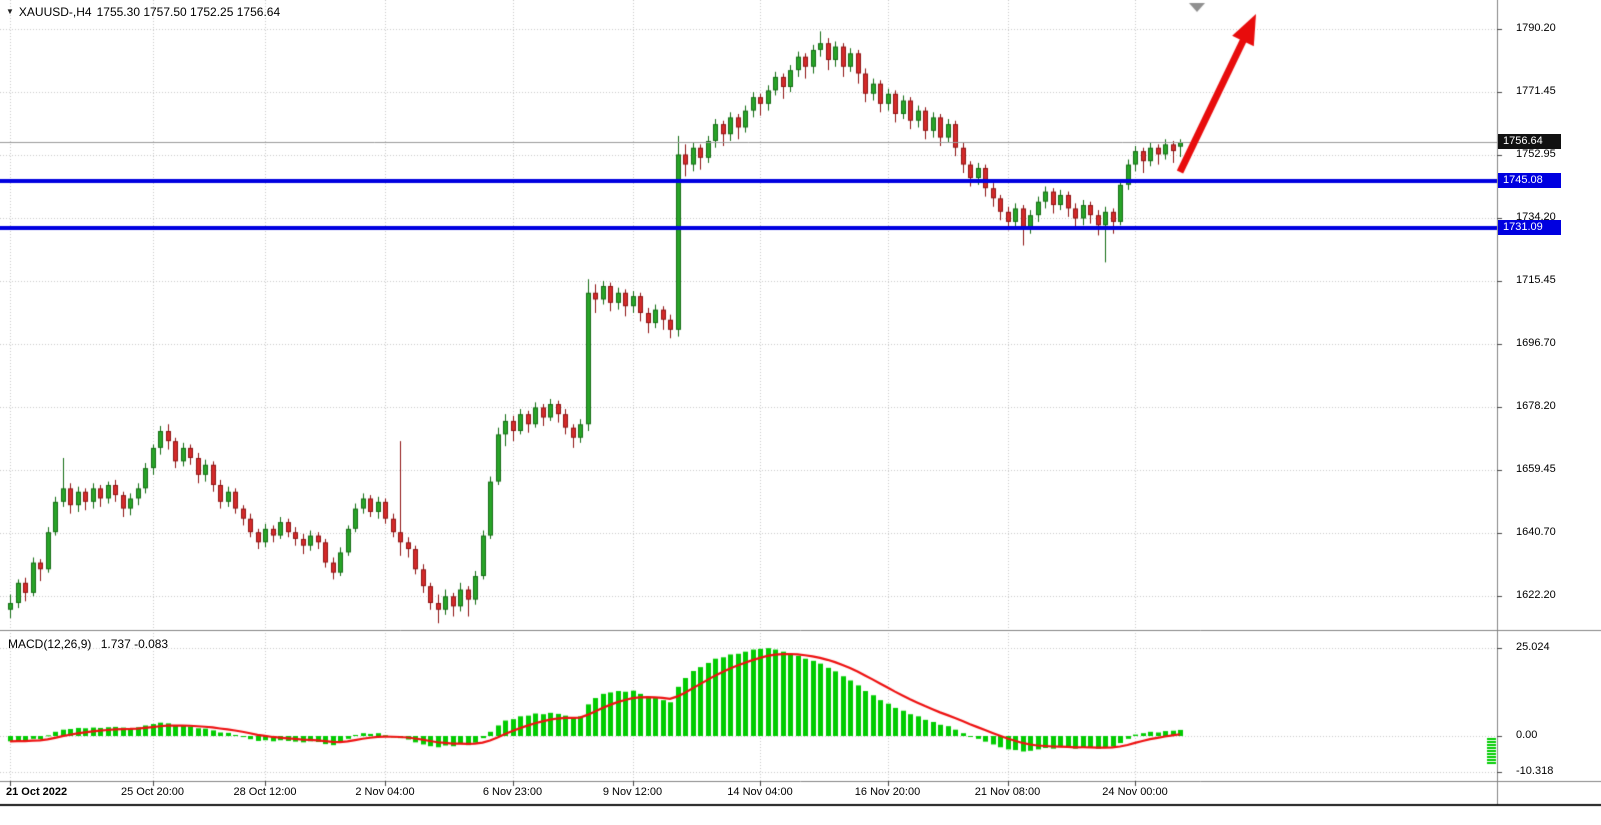 This screenshot has height=825, width=1601. What do you see at coordinates (10, 11) in the screenshot?
I see `symbol-dropdown-icon: ▼` at bounding box center [10, 11].